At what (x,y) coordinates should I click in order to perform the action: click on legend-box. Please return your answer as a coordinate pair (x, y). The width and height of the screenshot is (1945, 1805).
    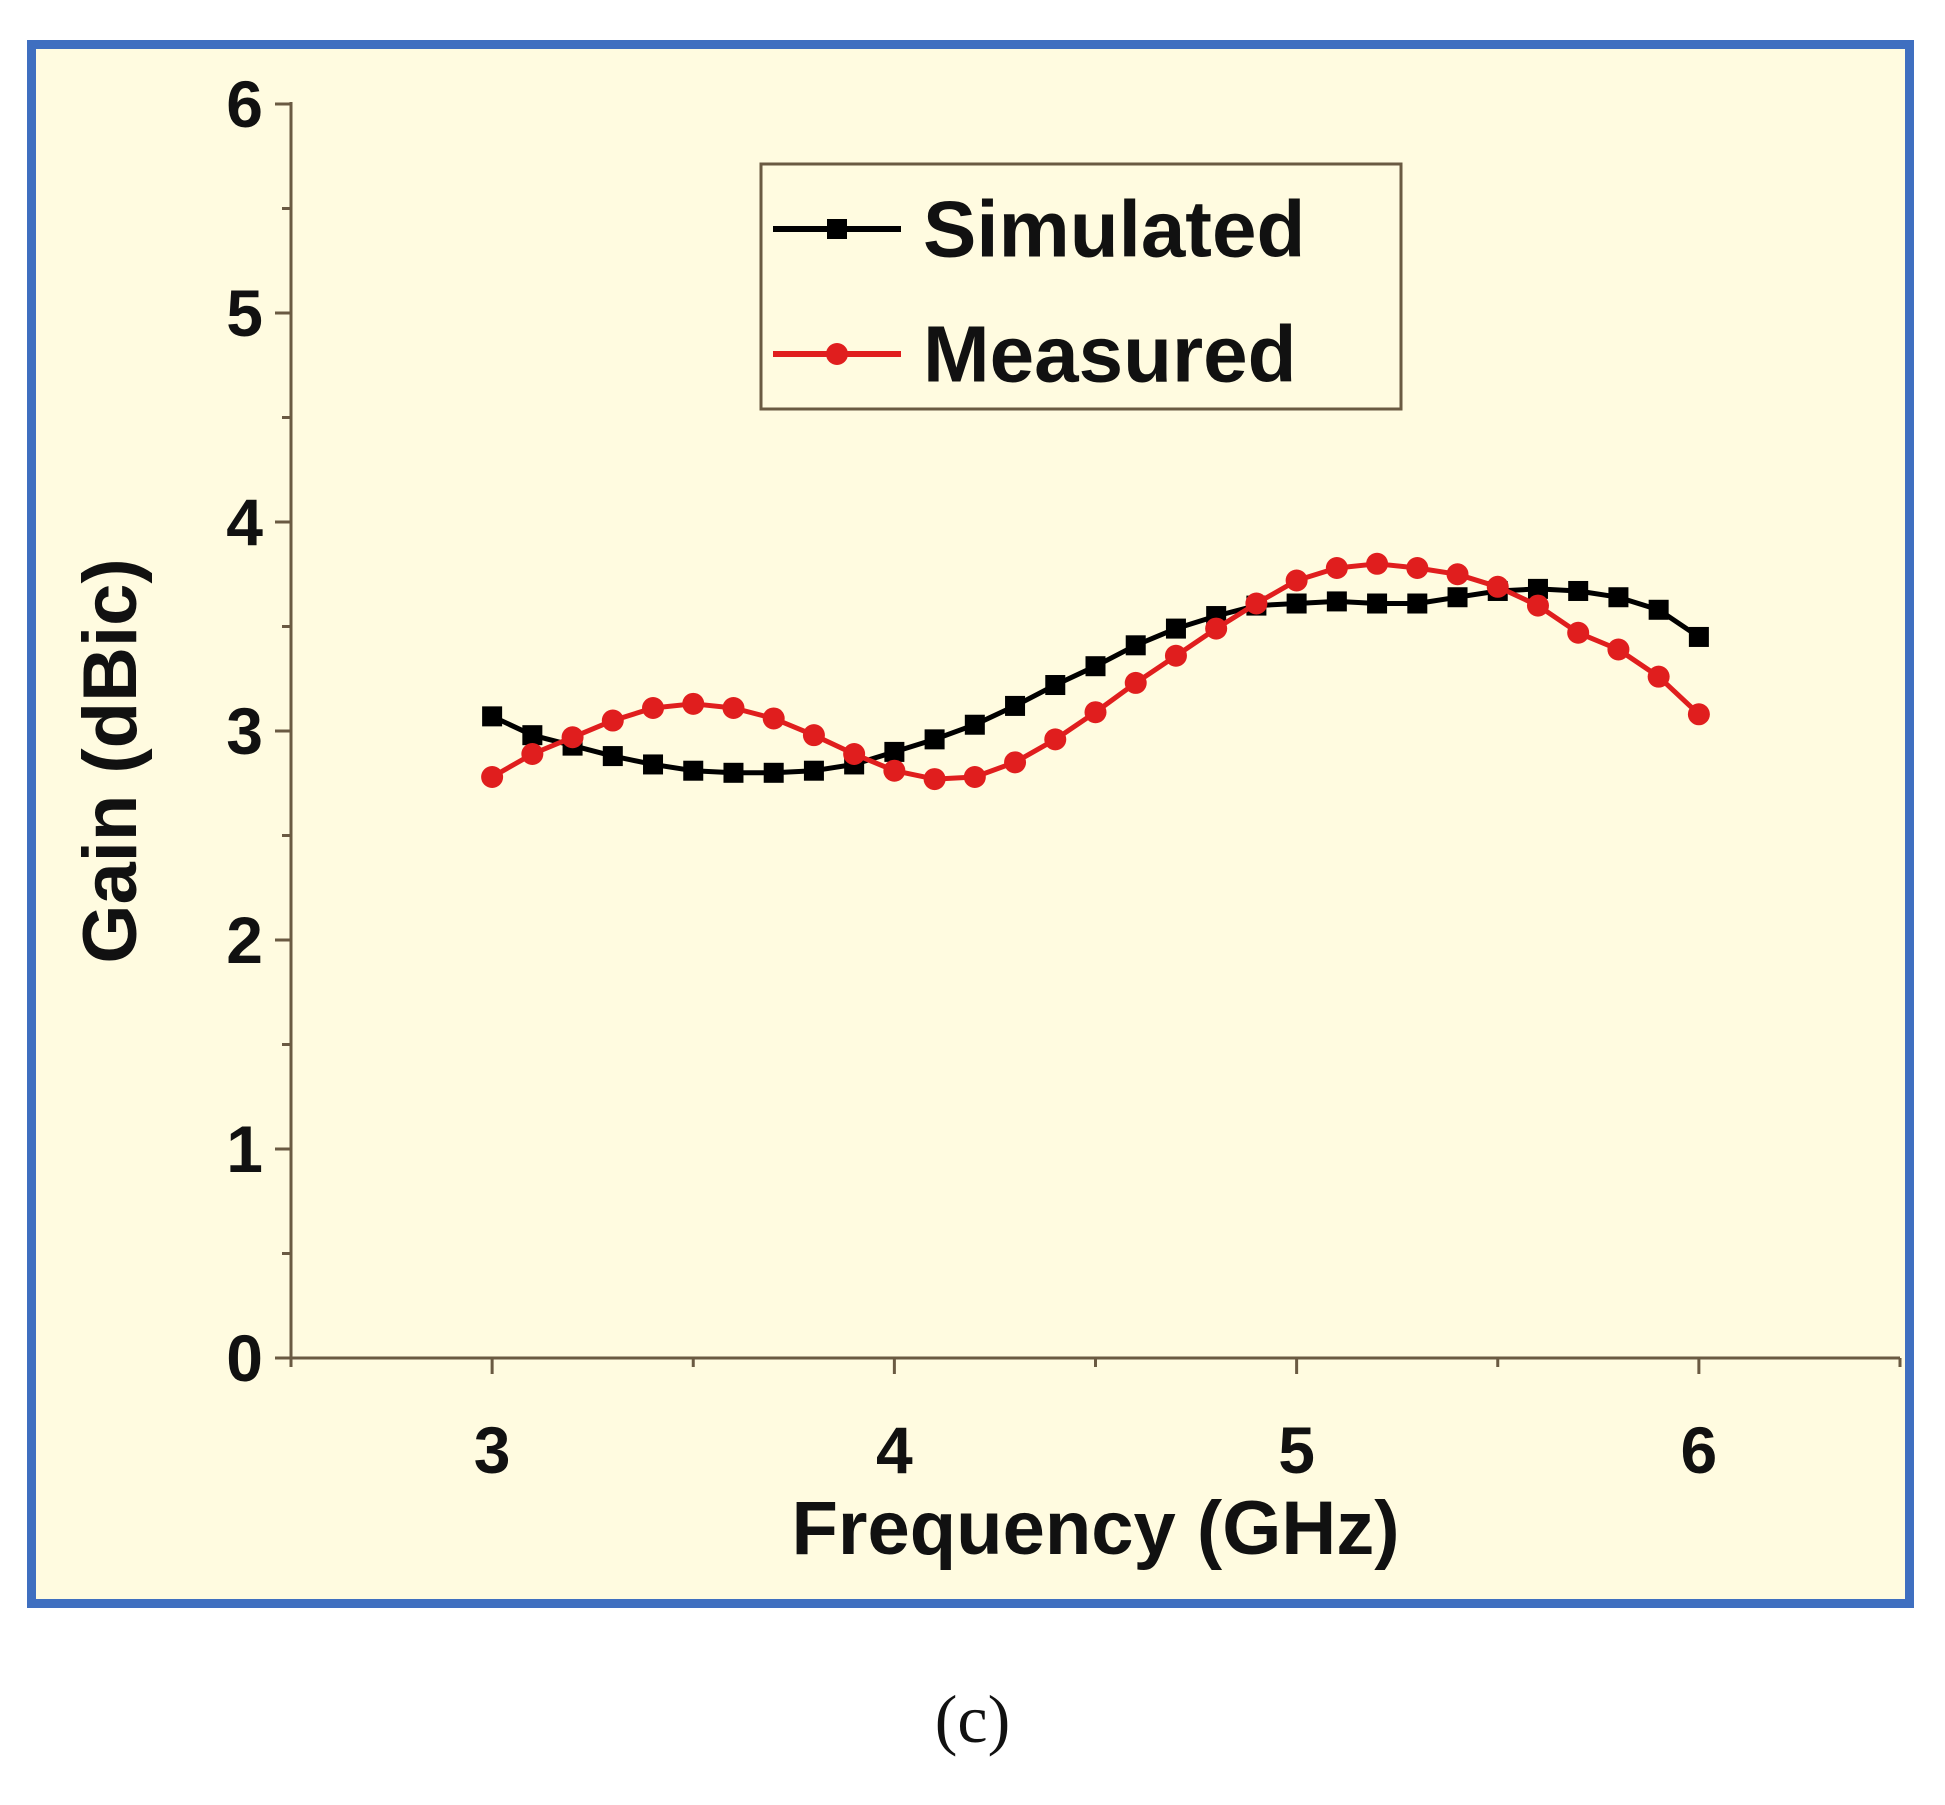
    Looking at the image, I should click on (1081, 286).